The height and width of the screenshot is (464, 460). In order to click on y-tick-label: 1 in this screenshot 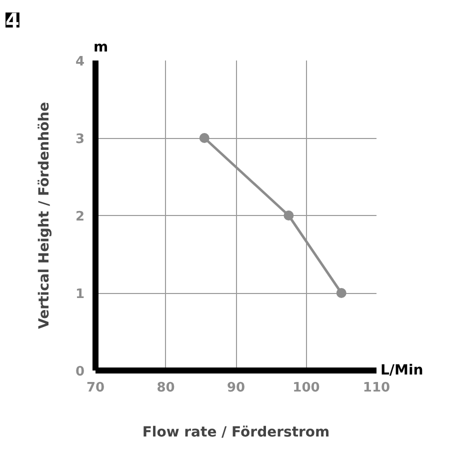, I will do `click(79, 294)`.